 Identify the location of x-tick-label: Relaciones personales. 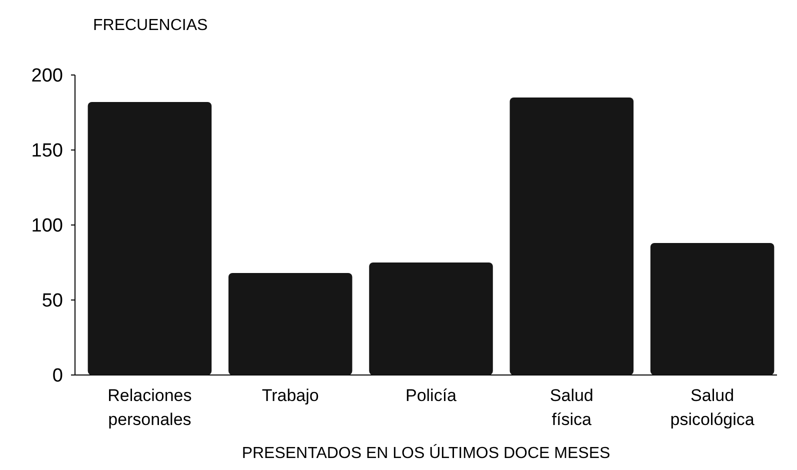
(150, 407).